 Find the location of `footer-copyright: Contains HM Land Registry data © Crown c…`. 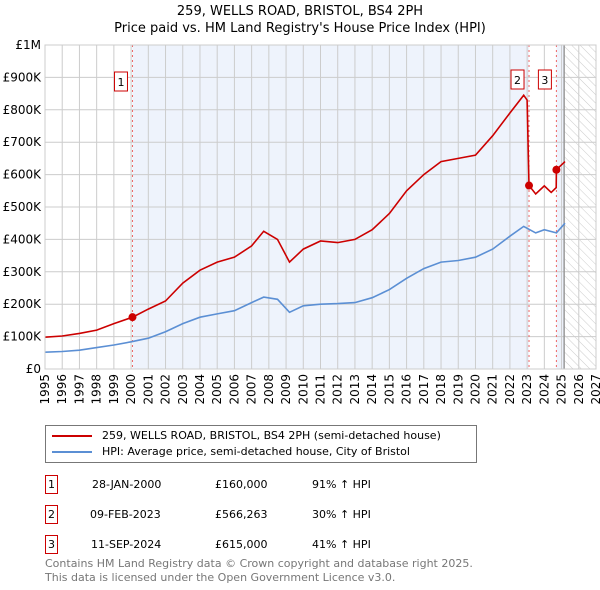

footer-copyright: Contains HM Land Registry data © Crown c… is located at coordinates (259, 563).